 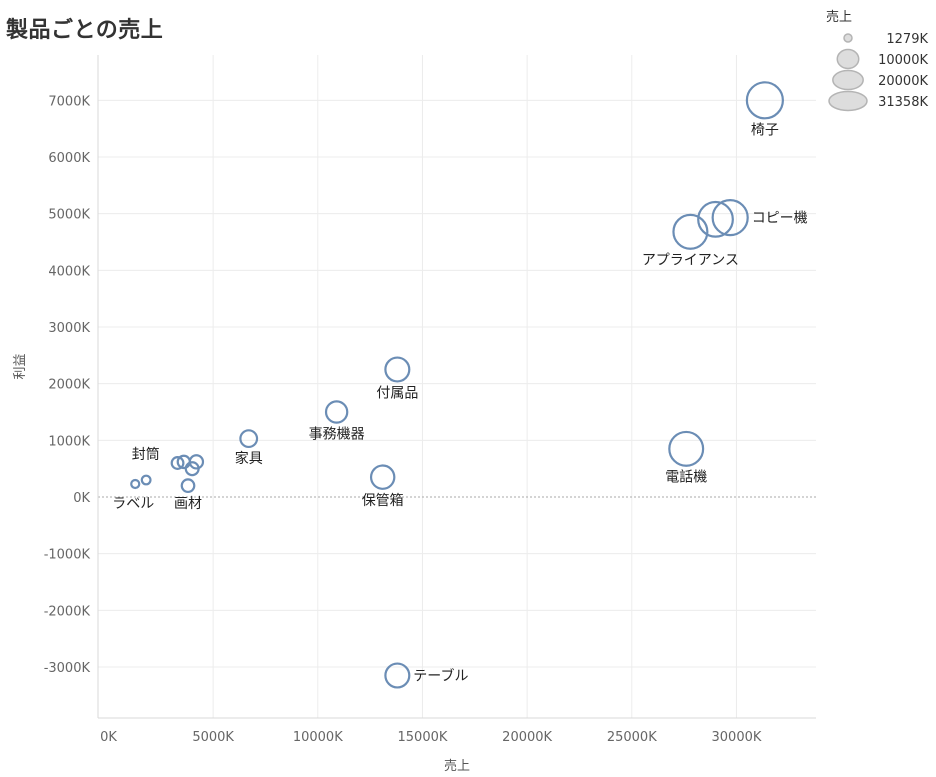 What do you see at coordinates (765, 130) in the screenshot?
I see `point-label: 椅子` at bounding box center [765, 130].